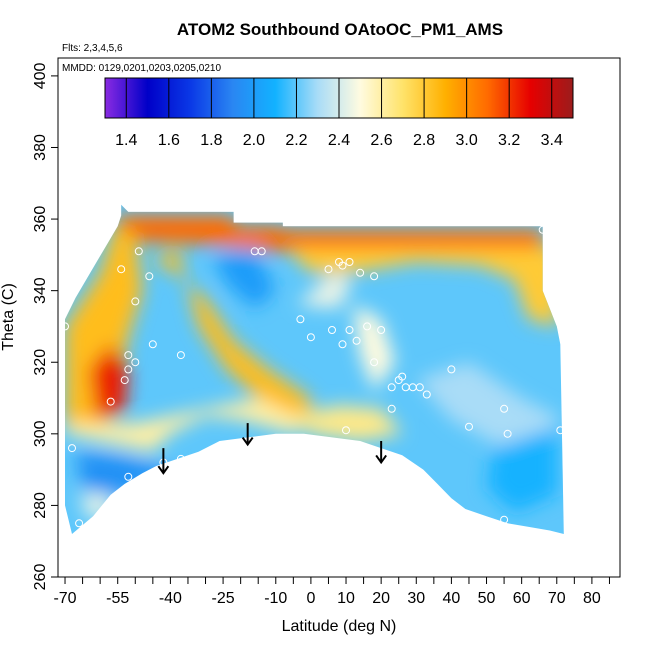 The width and height of the screenshot is (650, 650). What do you see at coordinates (92, 48) in the screenshot?
I see `flights-note: Flts: 2,3,4,5,6` at bounding box center [92, 48].